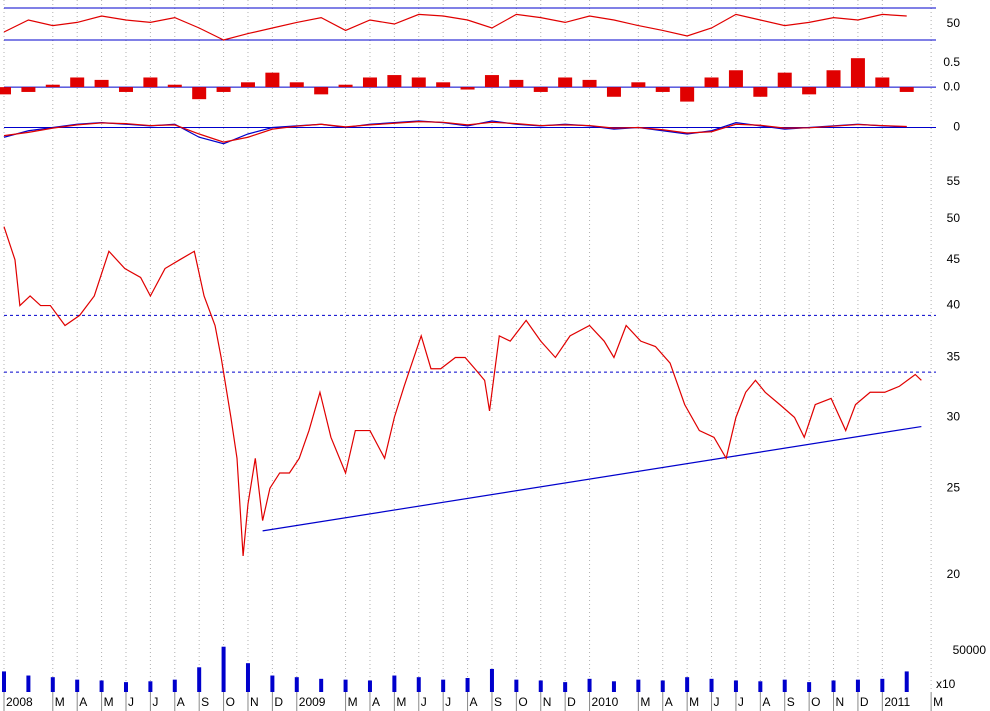  What do you see at coordinates (954, 574) in the screenshot?
I see `y-tick-label: 20` at bounding box center [954, 574].